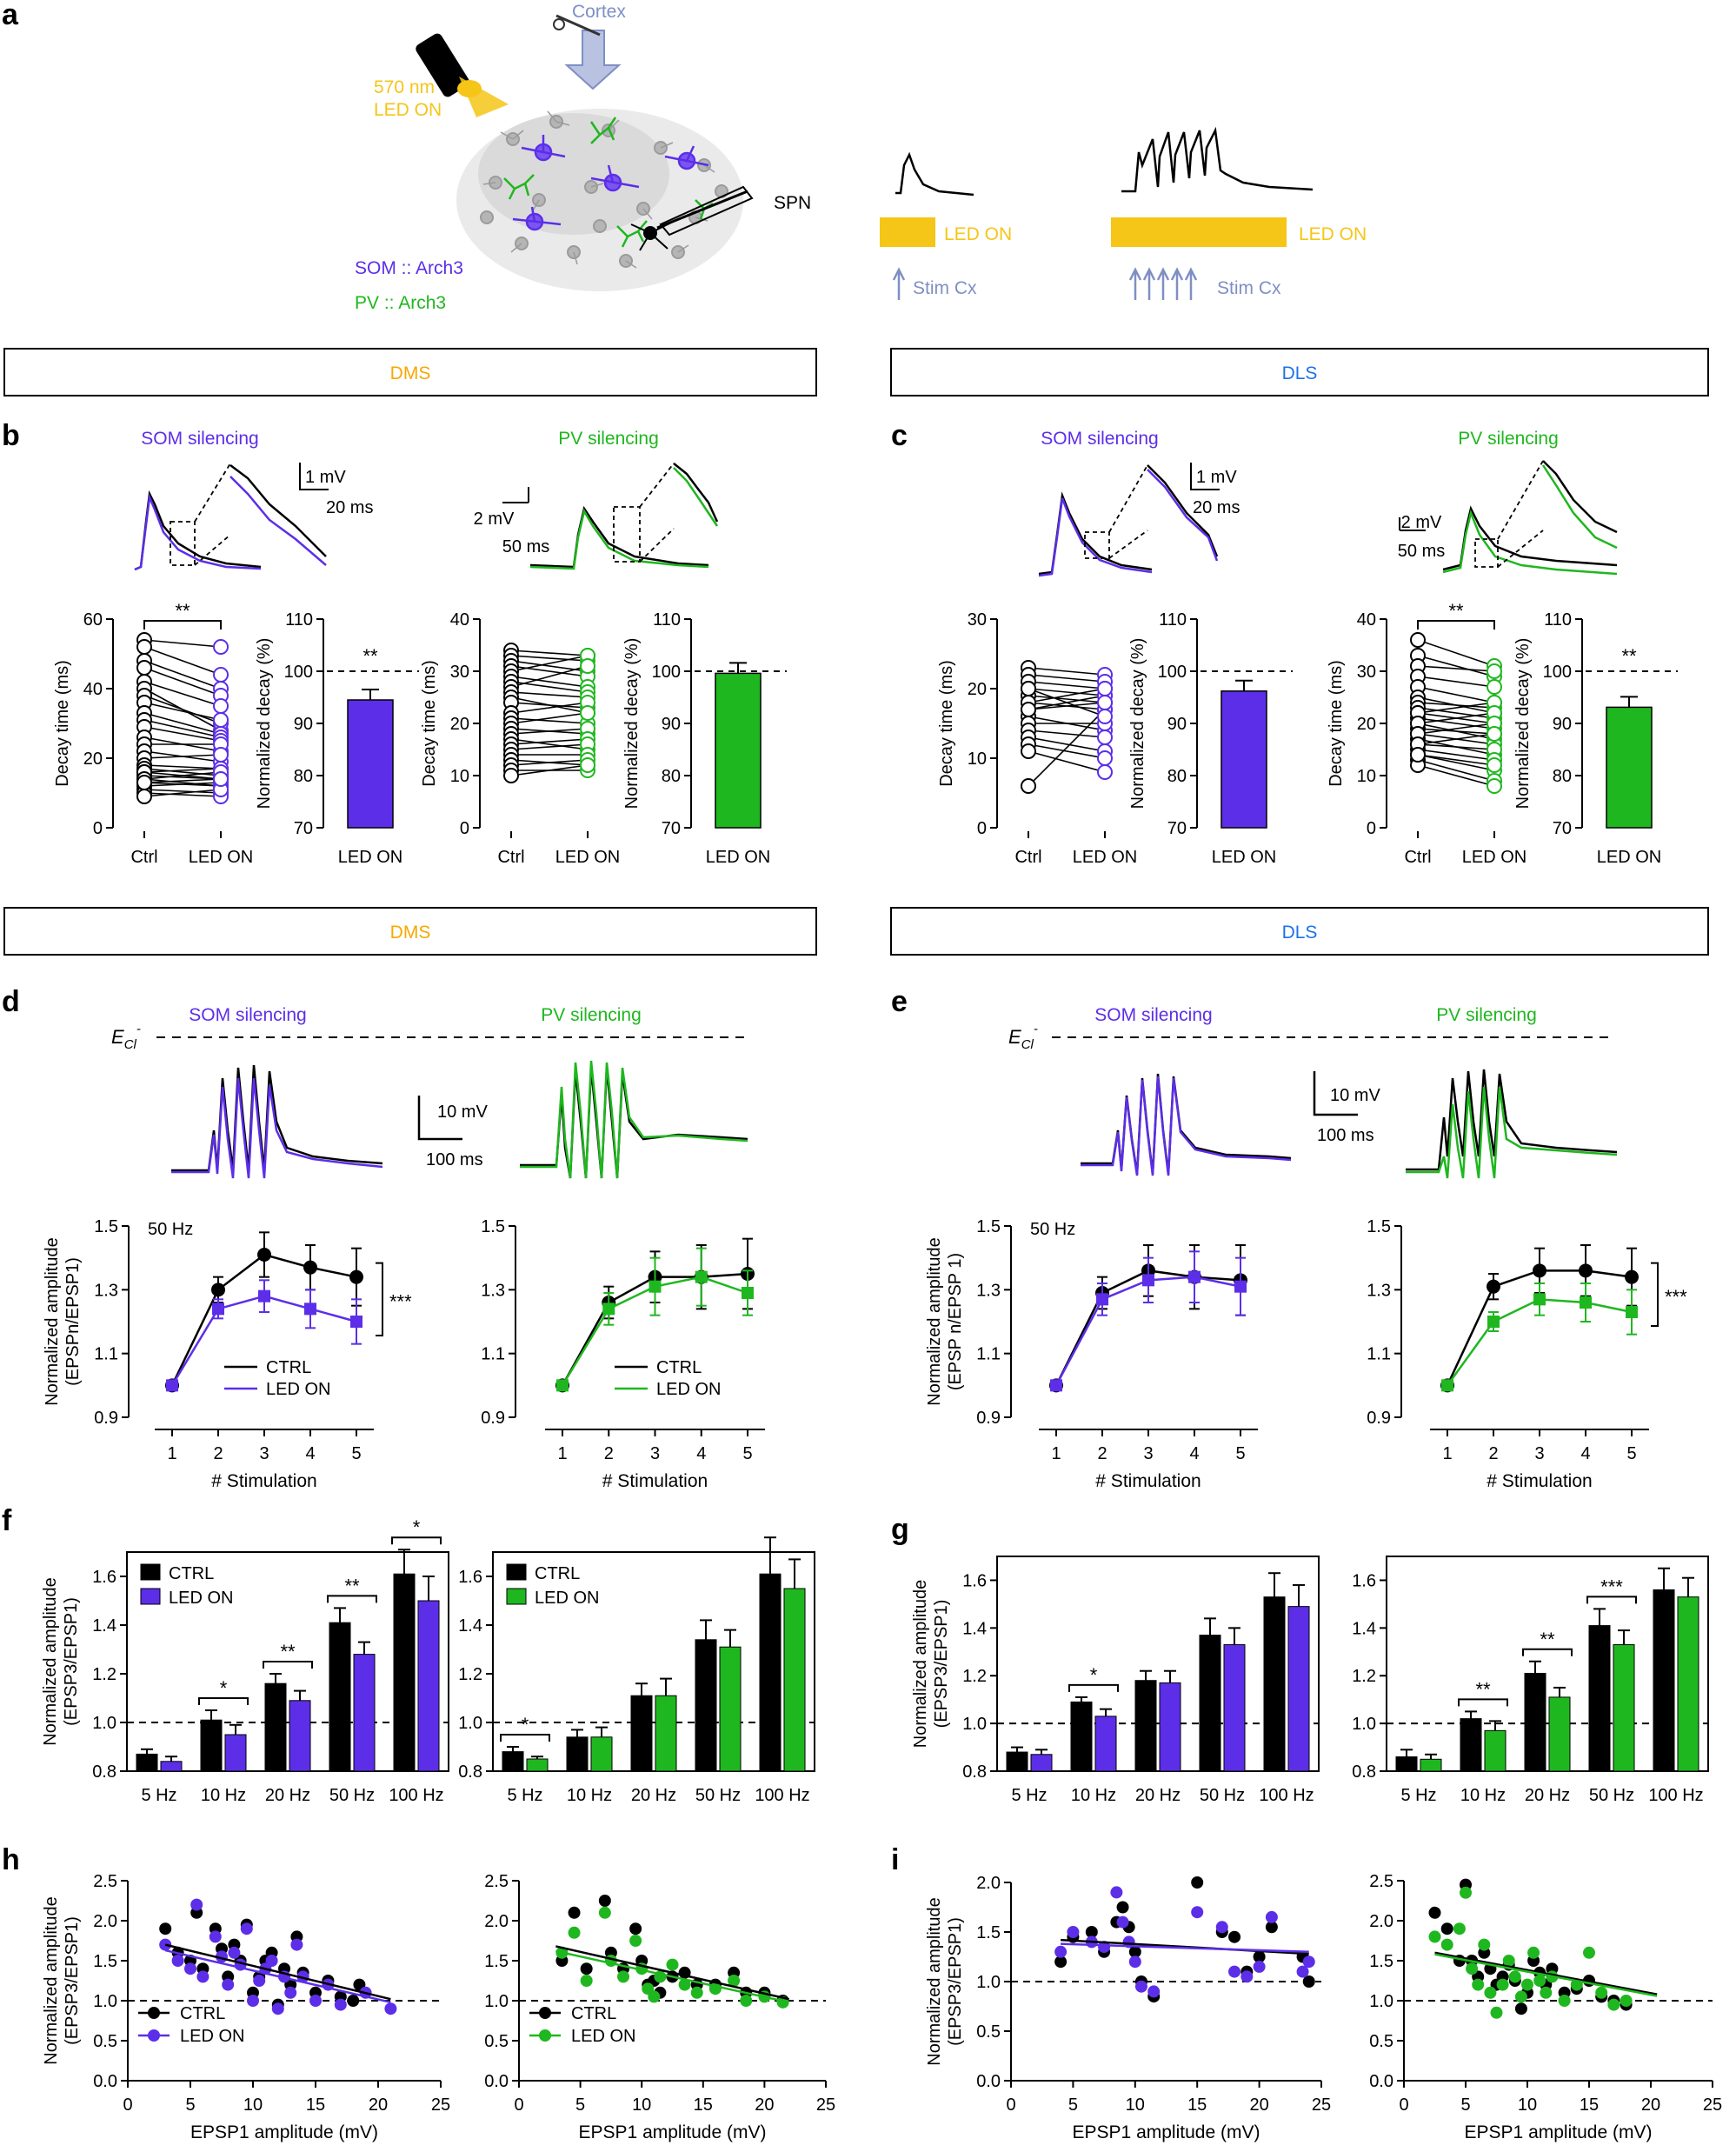 The width and height of the screenshot is (1736, 2152). What do you see at coordinates (1381, 1881) in the screenshot?
I see `i-right-y-tick-label: 2.5` at bounding box center [1381, 1881].